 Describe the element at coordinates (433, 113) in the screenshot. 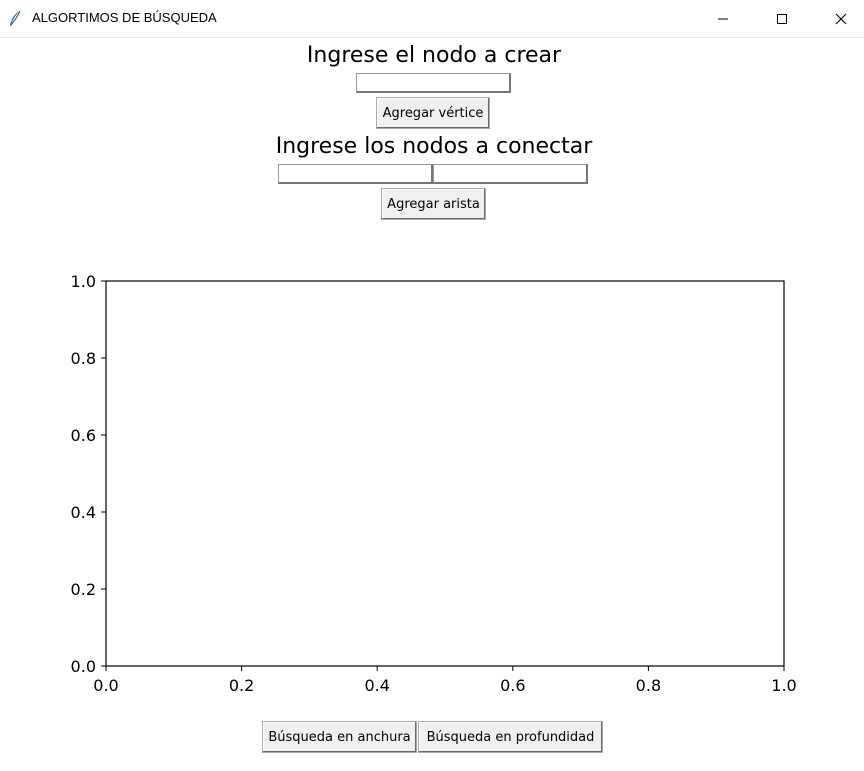

I see `add-vertex-button: Agregar vértice` at that location.